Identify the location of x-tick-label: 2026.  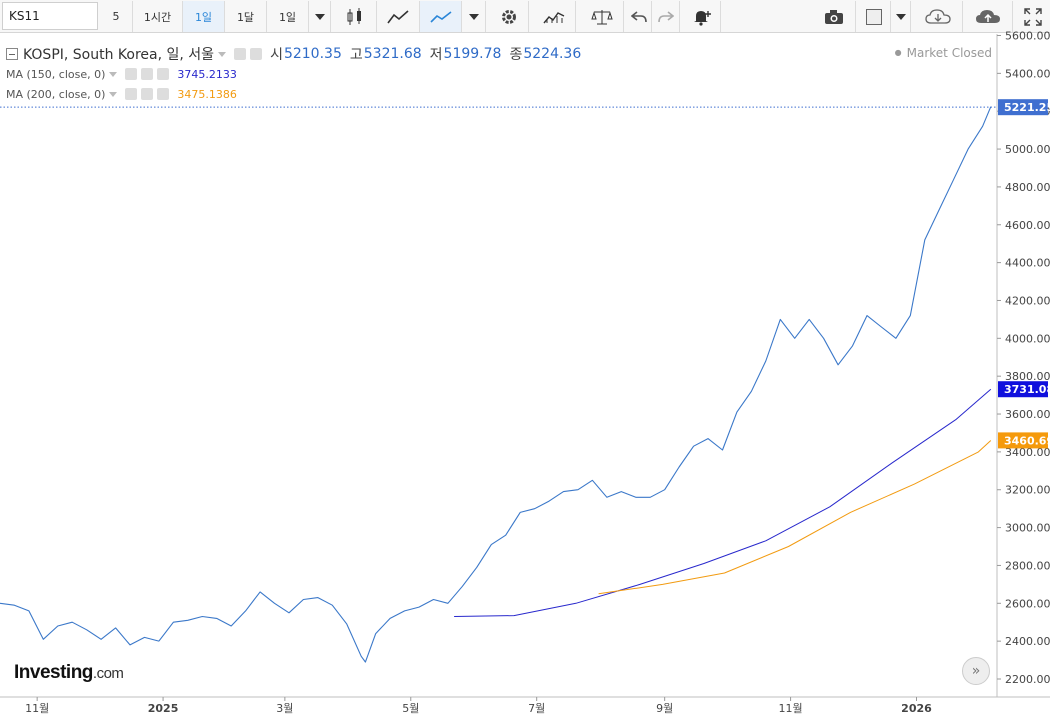
(916, 708).